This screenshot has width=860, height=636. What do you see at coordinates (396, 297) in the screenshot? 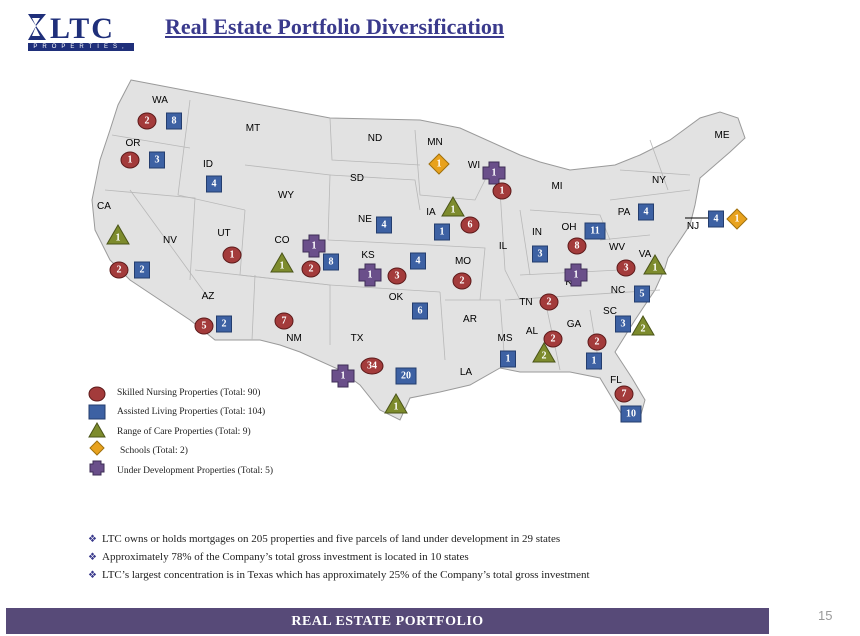
I see `state-label-ok: OK` at bounding box center [396, 297].